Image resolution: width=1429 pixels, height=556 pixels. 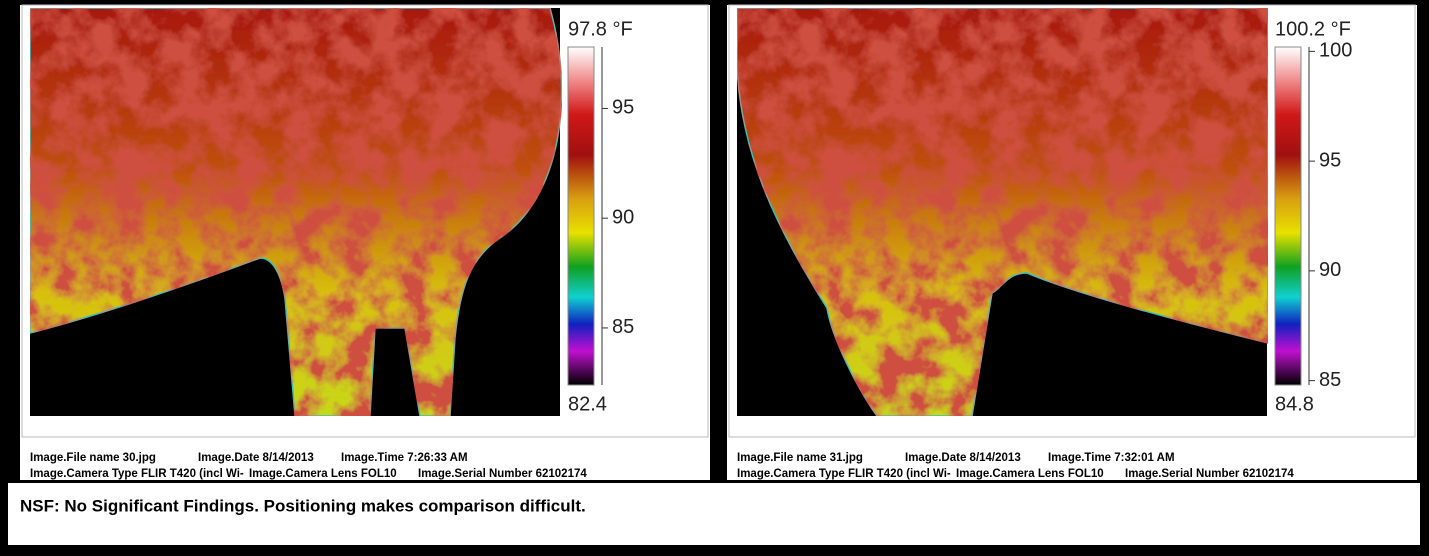 I want to click on finding-box, so click(x=714, y=514).